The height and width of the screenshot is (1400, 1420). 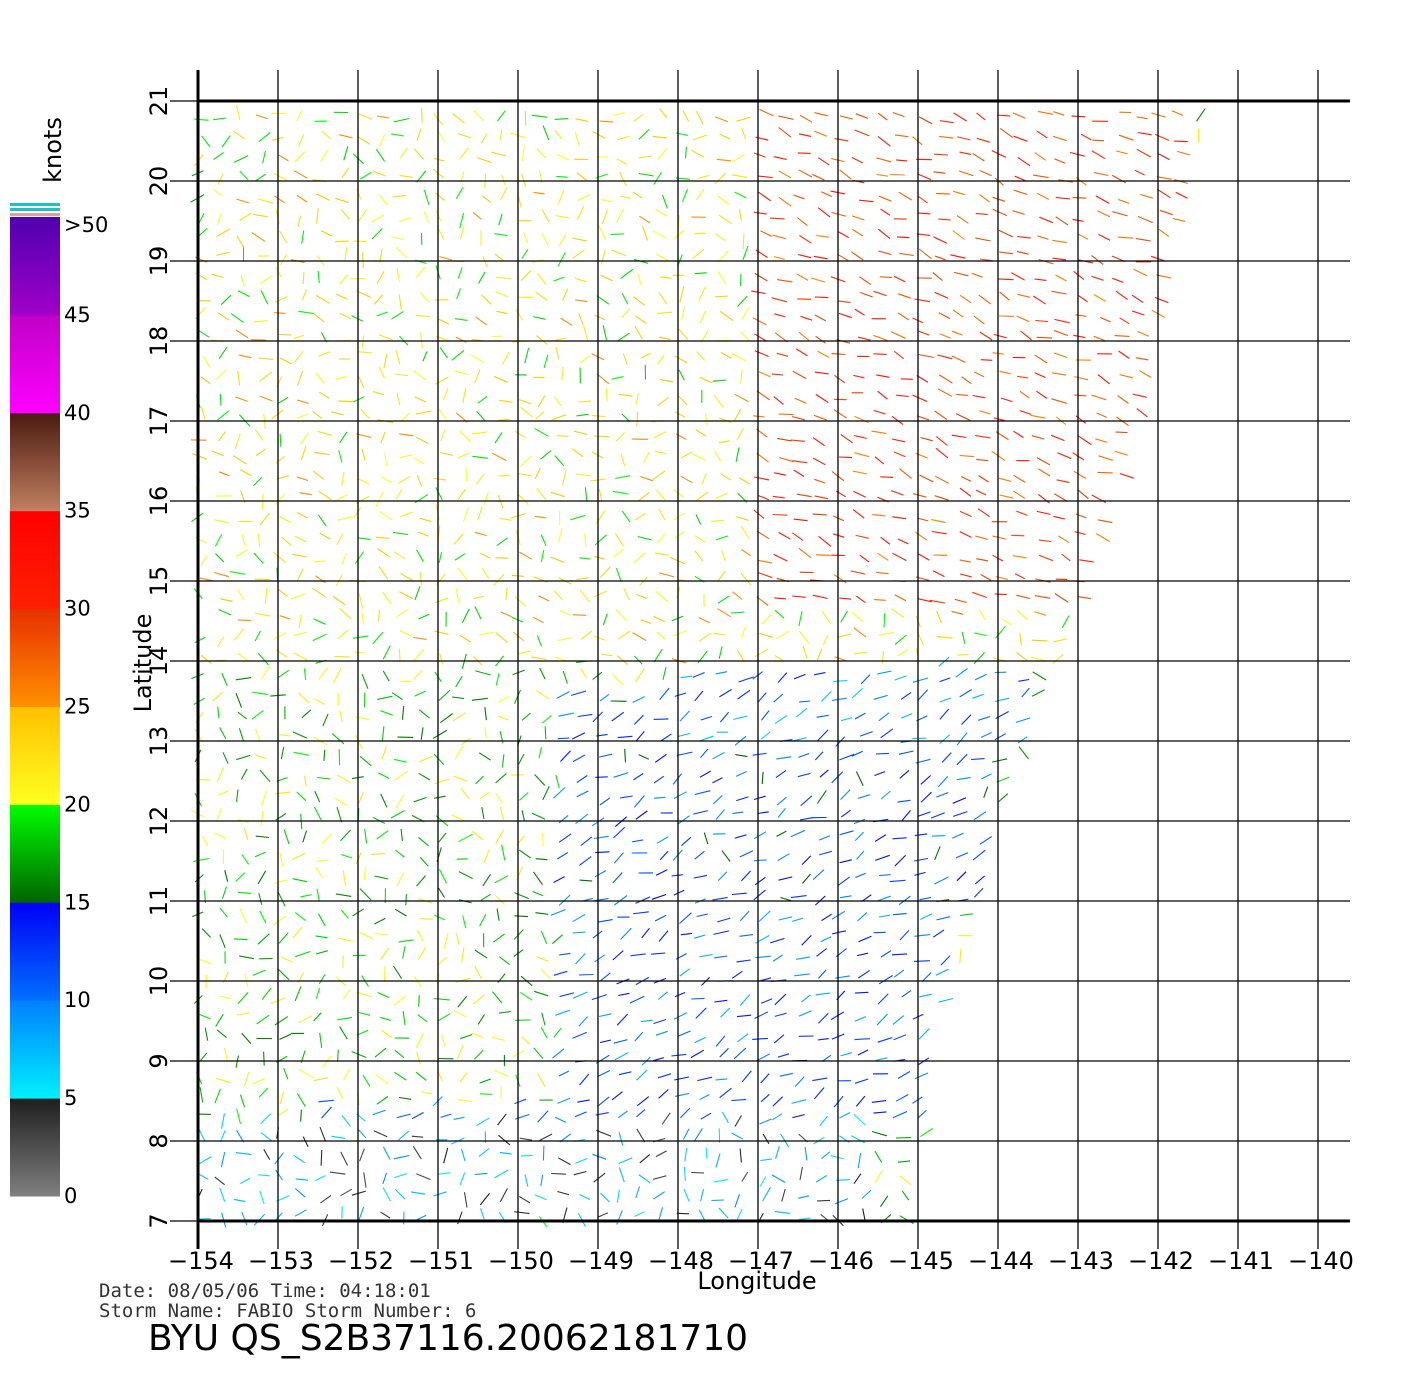 What do you see at coordinates (70, 1196) in the screenshot?
I see `colorbar-label: 0` at bounding box center [70, 1196].